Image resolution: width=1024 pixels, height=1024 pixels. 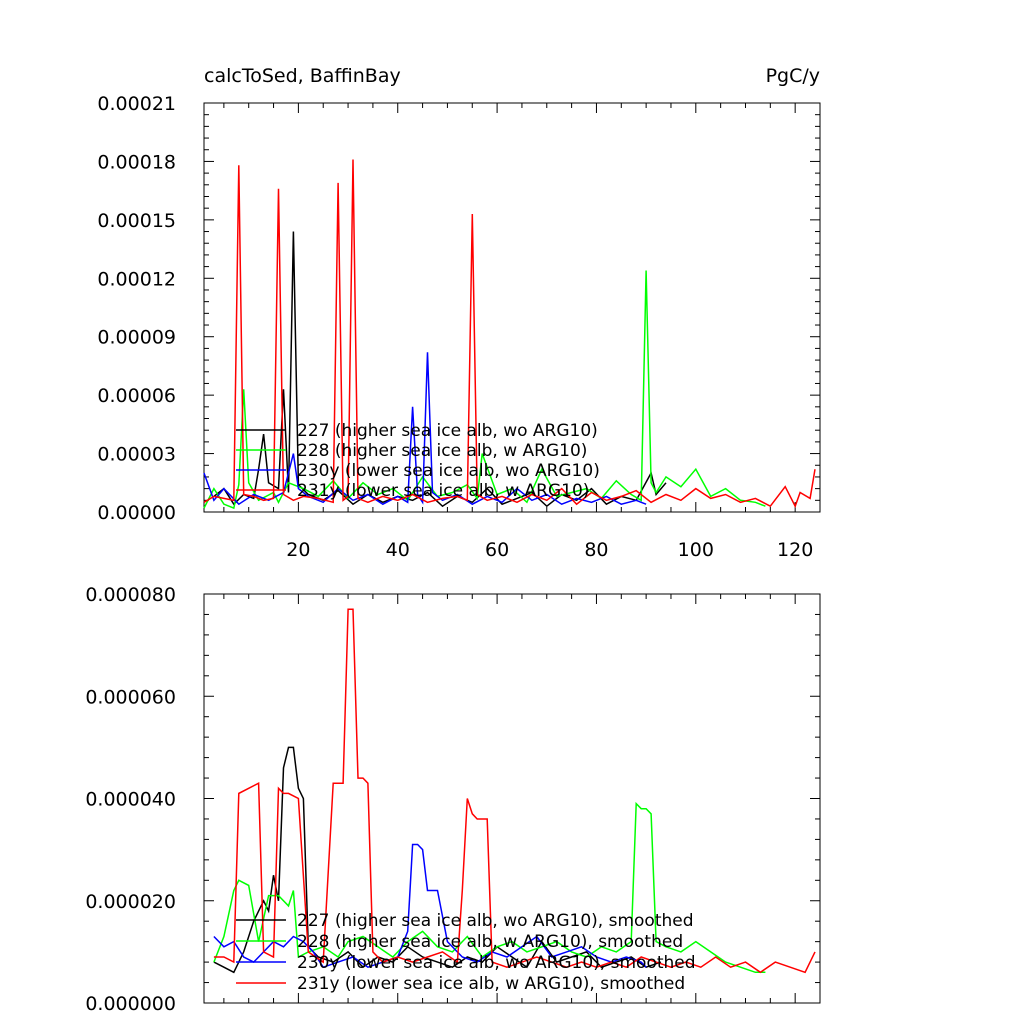 What do you see at coordinates (130, 595) in the screenshot?
I see `y-tick-label: 0.000080` at bounding box center [130, 595].